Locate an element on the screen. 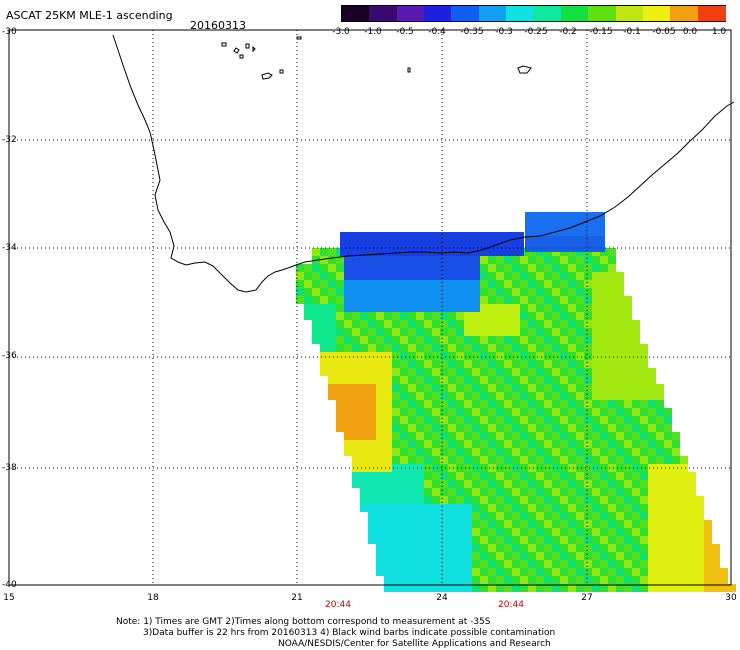 This screenshot has width=740, height=650. colorbar-label: -3.0 is located at coordinates (341, 32).